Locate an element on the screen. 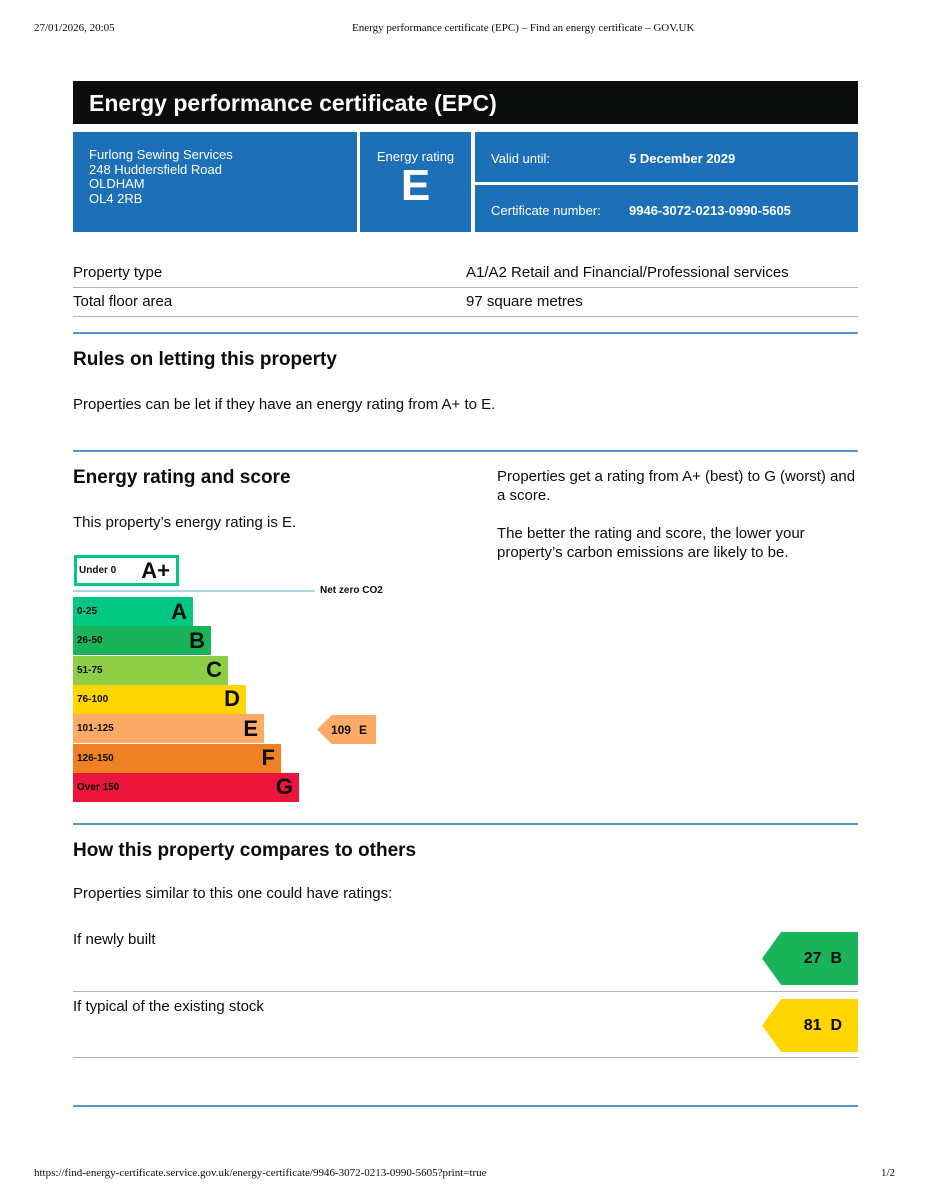 The width and height of the screenshot is (930, 1200). newly-built-badge: 27 B is located at coordinates (810, 958).